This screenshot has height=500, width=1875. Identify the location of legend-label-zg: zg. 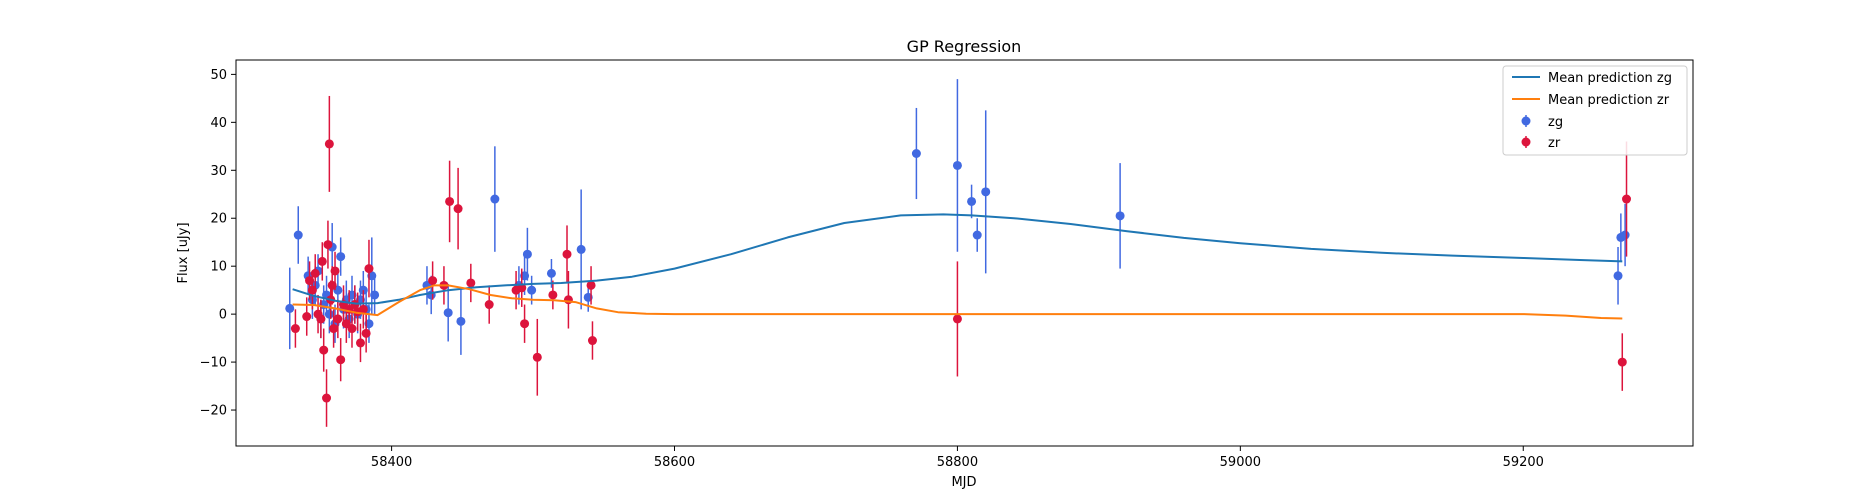
(1555, 122).